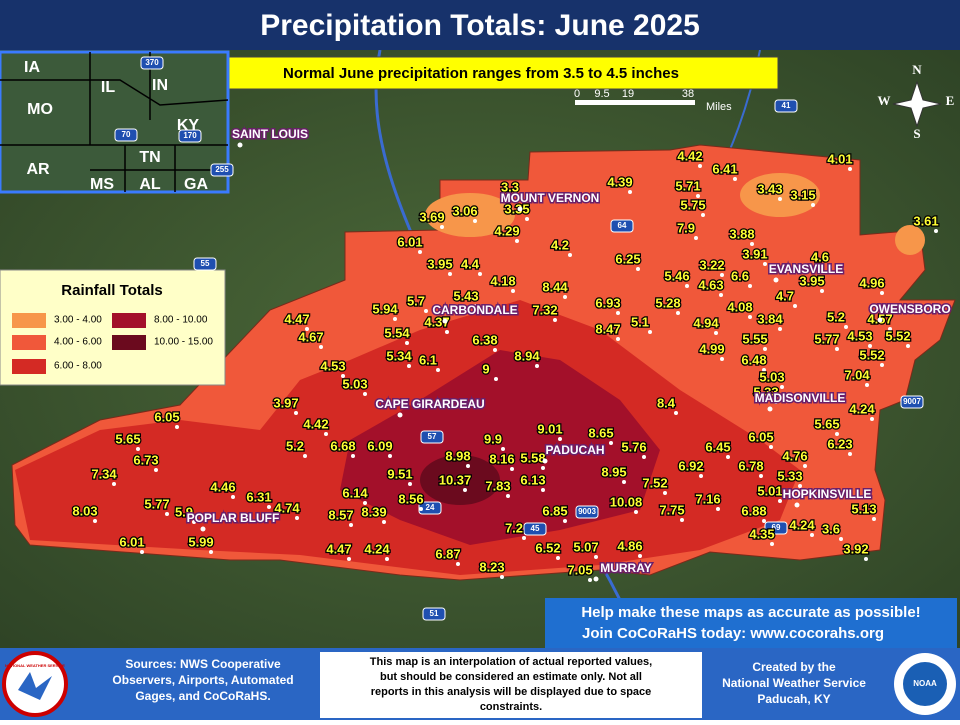 This screenshot has width=960, height=725. Describe the element at coordinates (857, 374) in the screenshot. I see `station-value: 7.04` at that location.